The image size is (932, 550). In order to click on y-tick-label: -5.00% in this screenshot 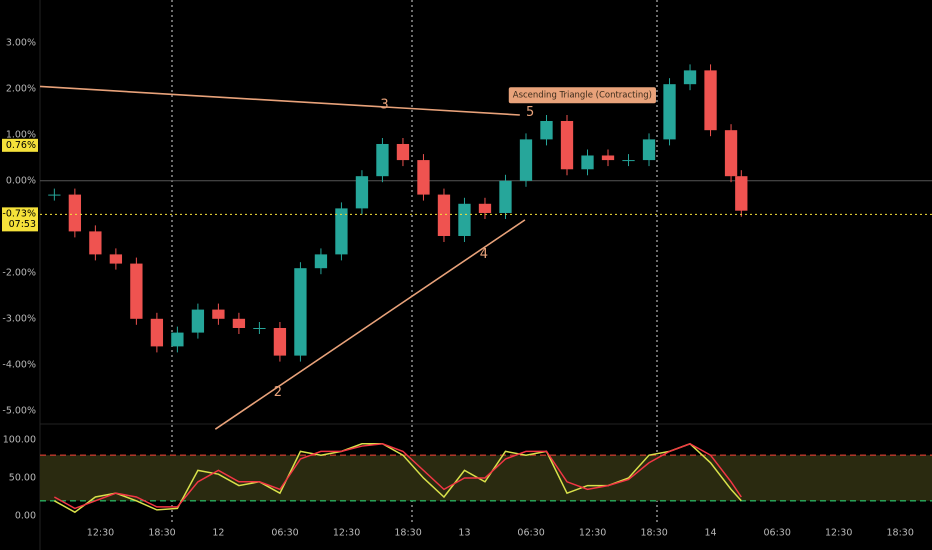, I will do `click(19, 410)`.